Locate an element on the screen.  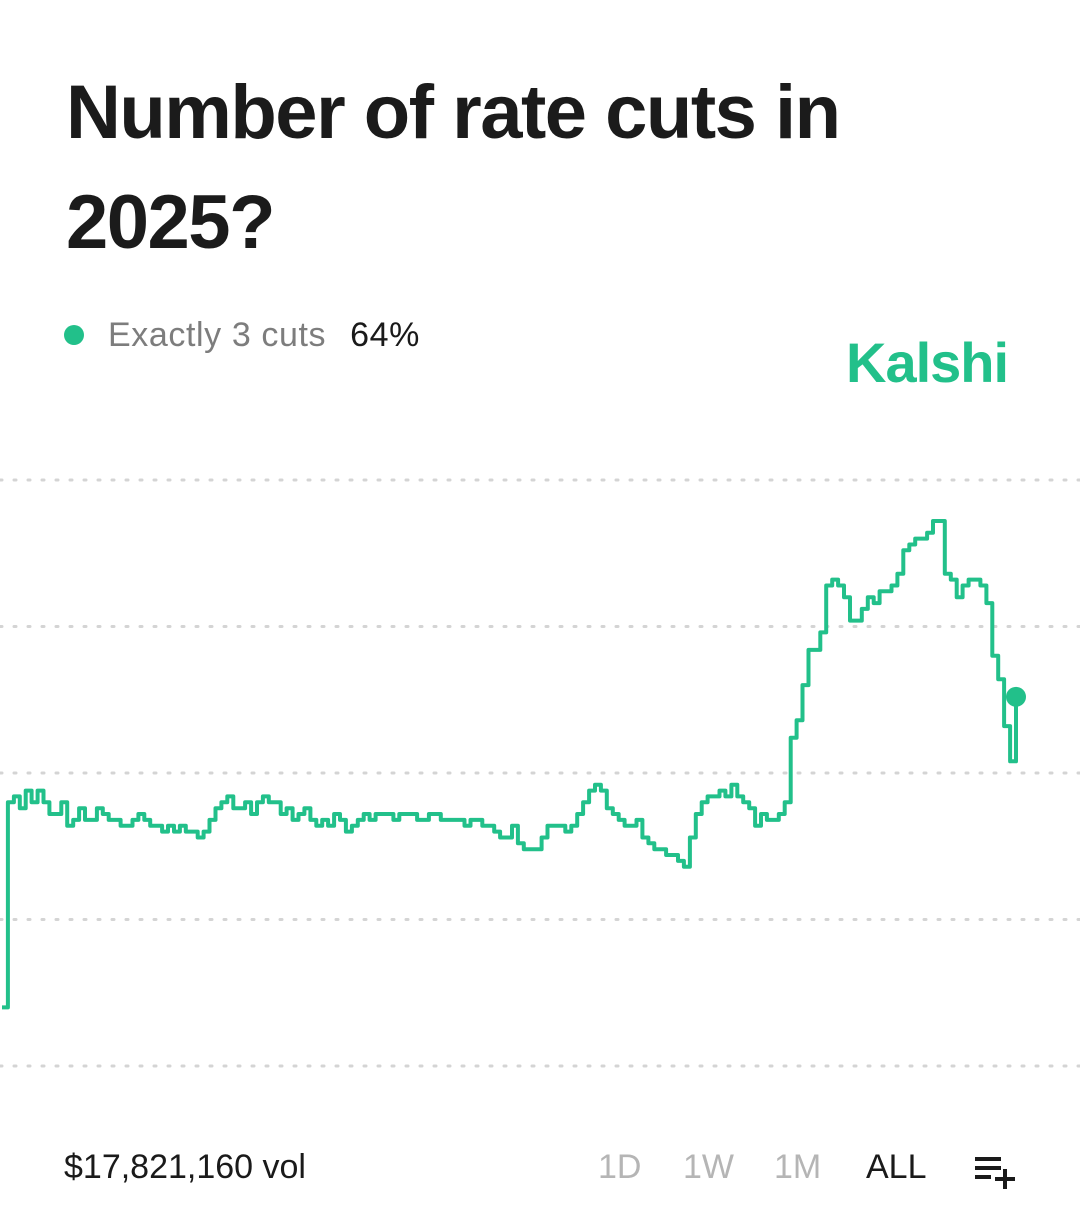
series-dot-icon is located at coordinates (74, 335).